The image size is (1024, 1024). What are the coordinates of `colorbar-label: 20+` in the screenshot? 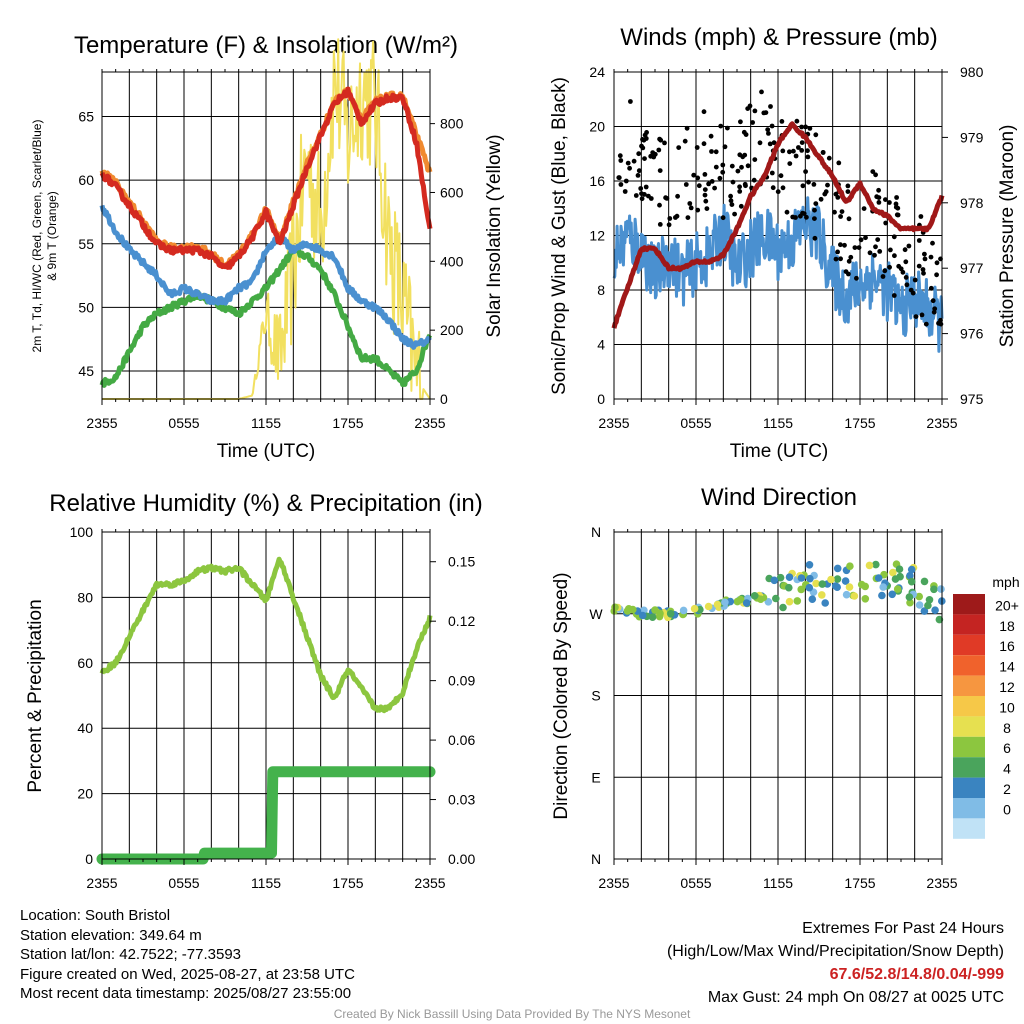 It's located at (1007, 605).